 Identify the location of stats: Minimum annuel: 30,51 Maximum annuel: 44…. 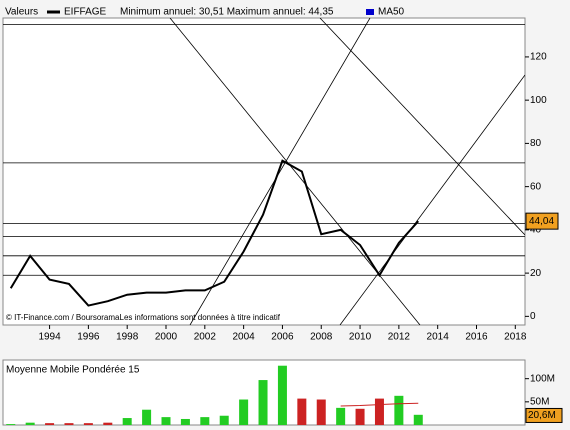
(227, 12).